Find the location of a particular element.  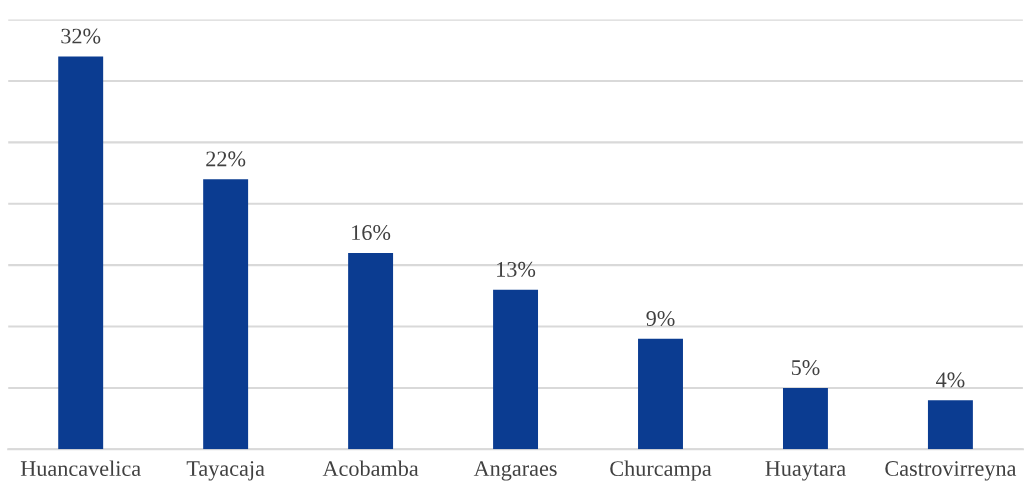

data-label: 22% is located at coordinates (226, 159).